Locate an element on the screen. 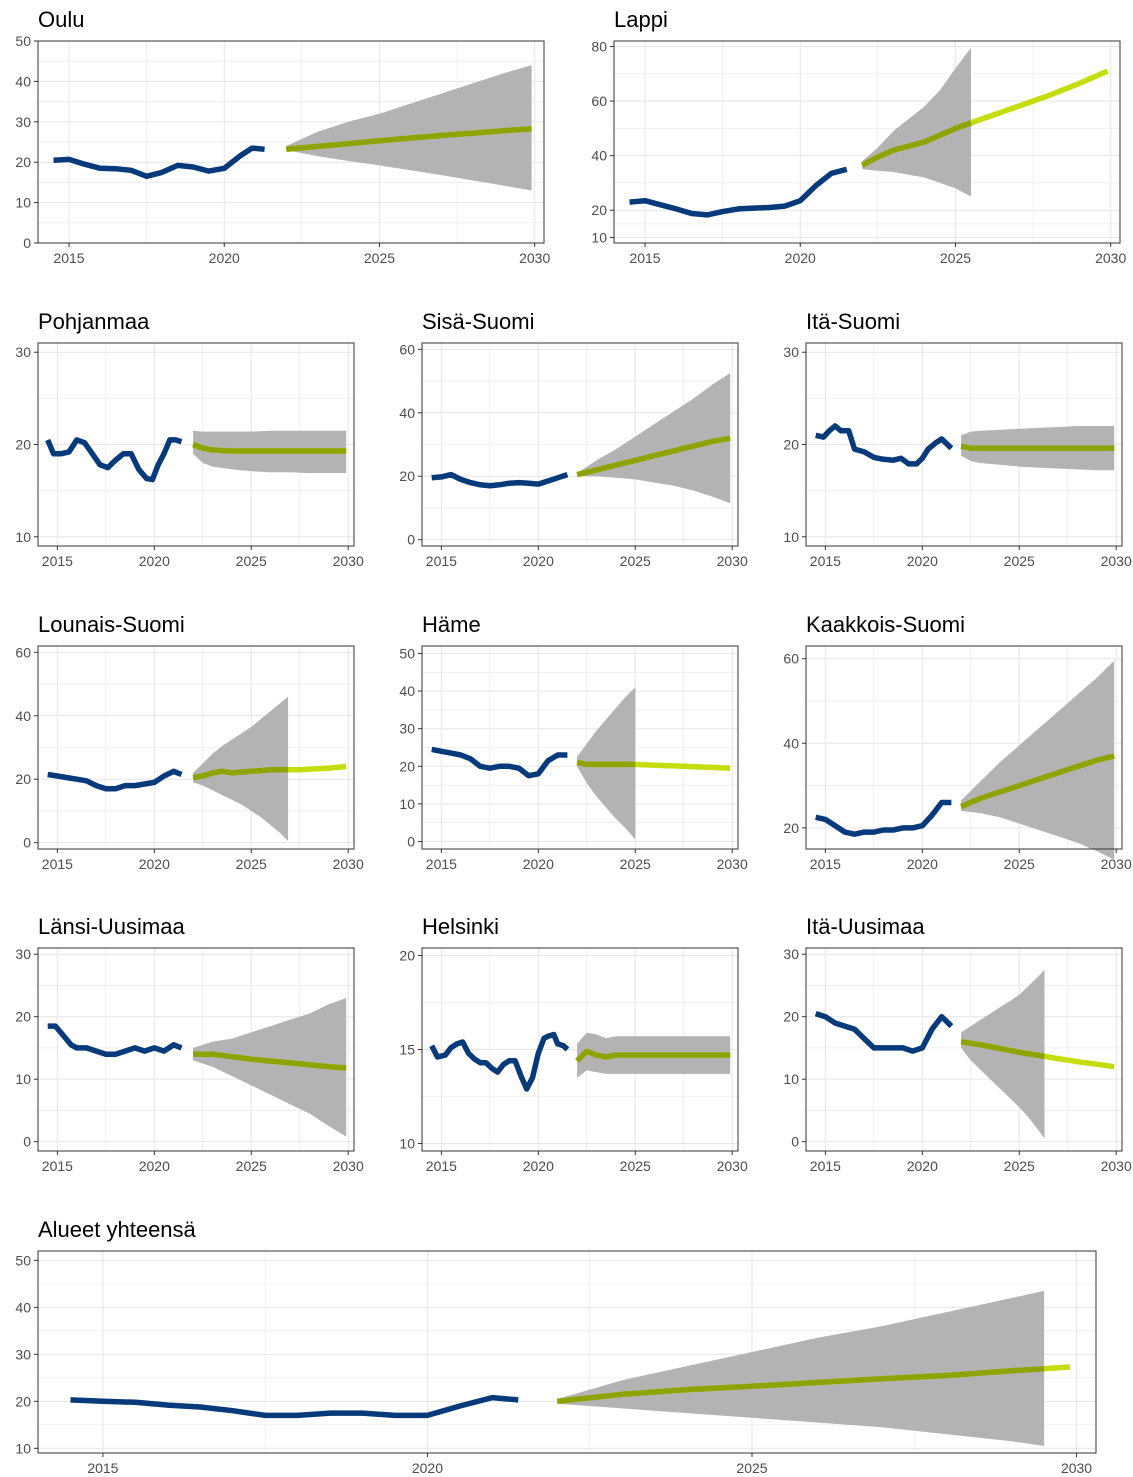 This screenshot has width=1133, height=1477. y-tick-label: 80 is located at coordinates (599, 46).